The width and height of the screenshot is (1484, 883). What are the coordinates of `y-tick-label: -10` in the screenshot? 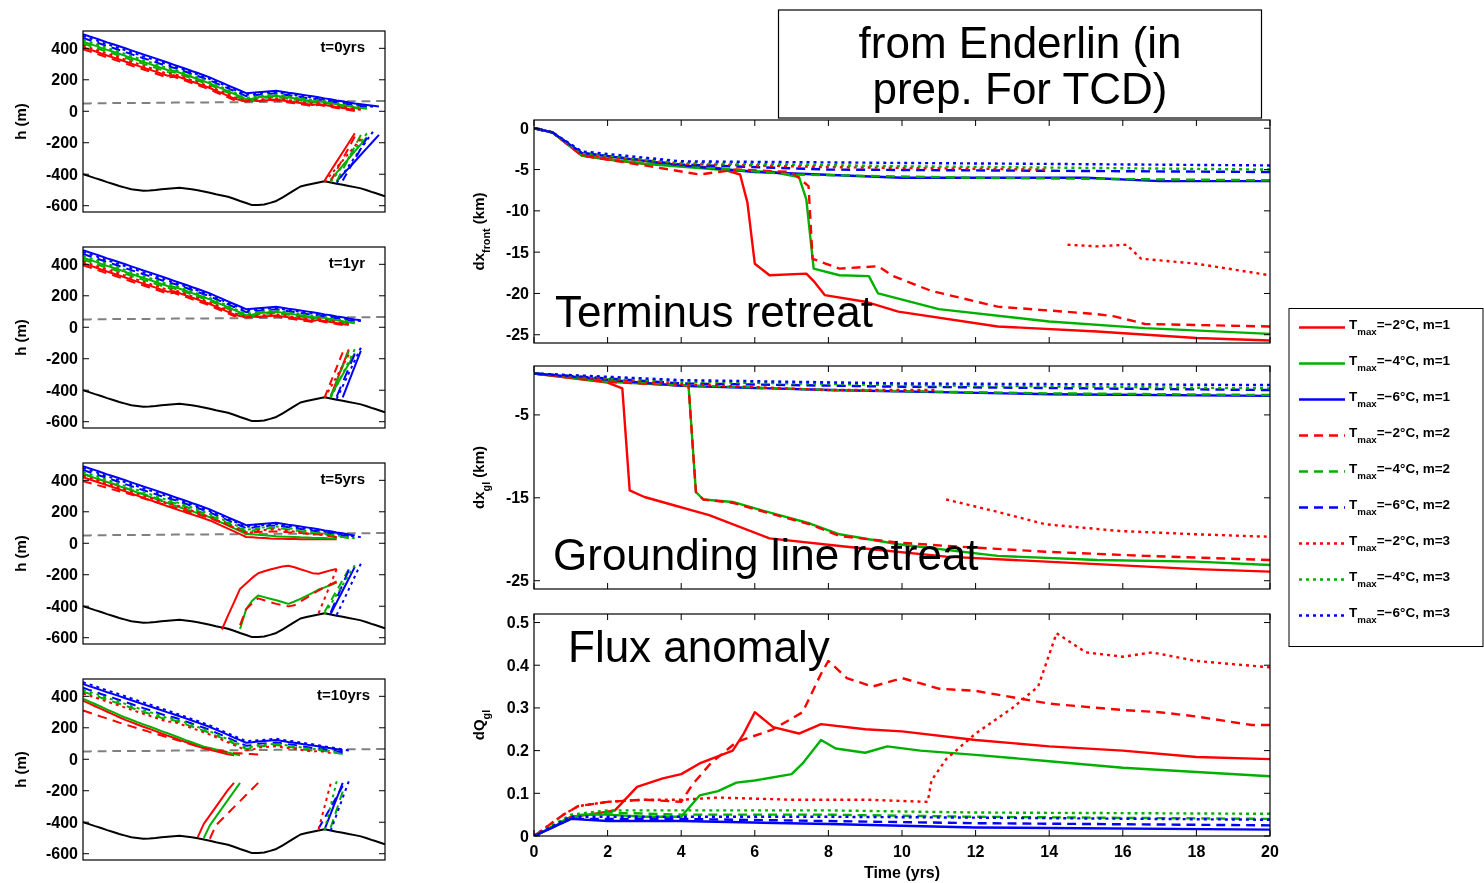 It's located at (517, 211).